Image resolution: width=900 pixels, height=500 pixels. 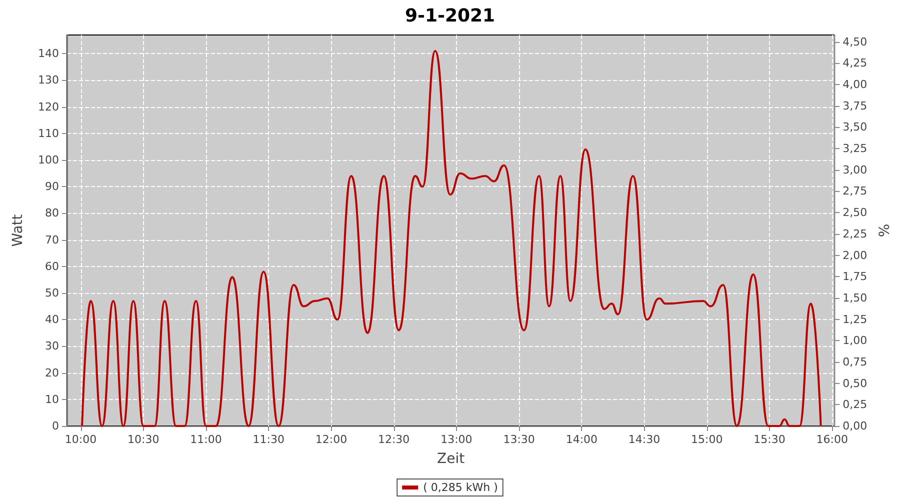 I want to click on y2-tick-label: 4,00, so click(x=855, y=85).